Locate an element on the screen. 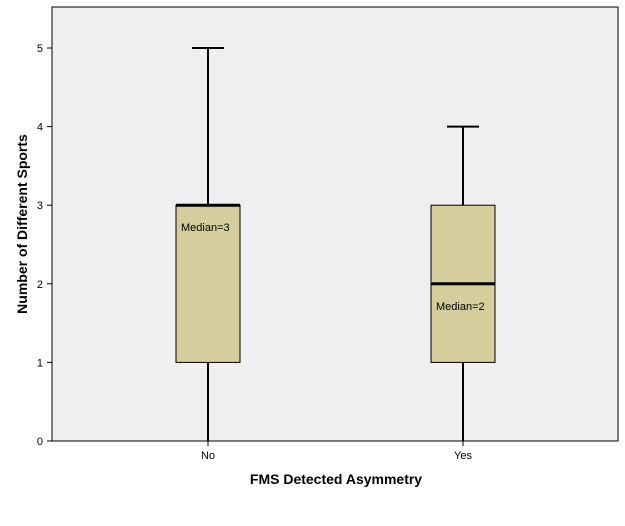  x-axis-title: FMS Detected Asymmetry is located at coordinates (336, 479).